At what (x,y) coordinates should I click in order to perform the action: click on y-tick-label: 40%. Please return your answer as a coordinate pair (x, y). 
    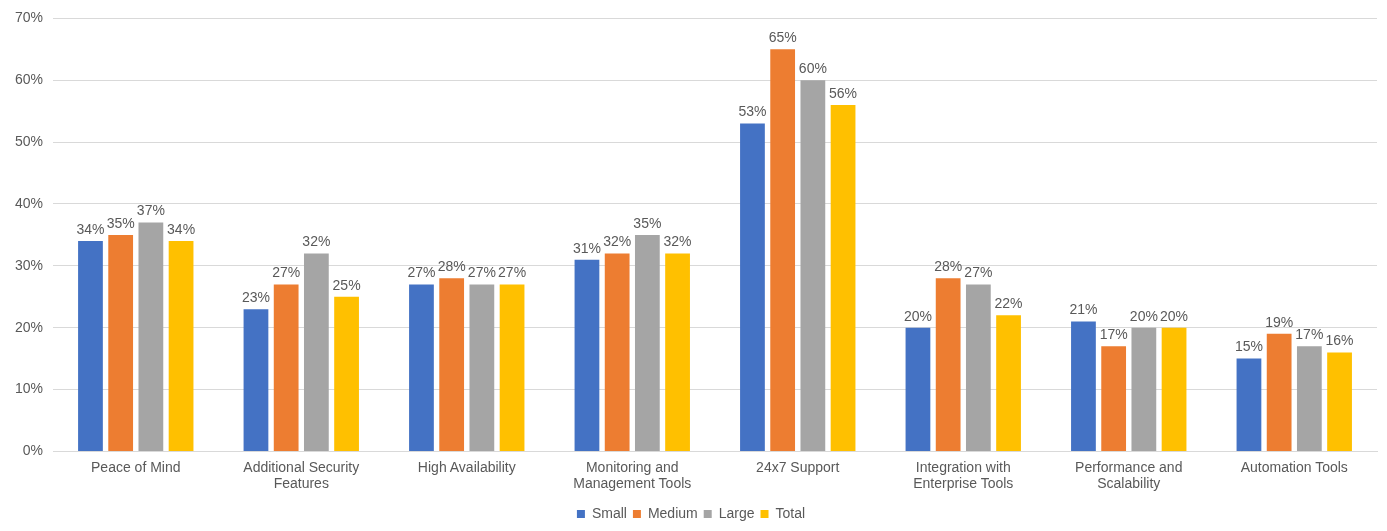
    Looking at the image, I should click on (29, 202).